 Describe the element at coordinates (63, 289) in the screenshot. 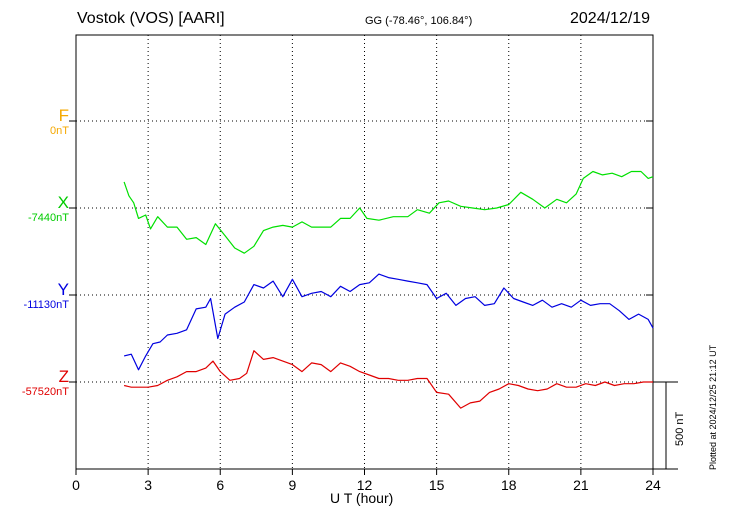

I see `component-y-name: Y` at that location.